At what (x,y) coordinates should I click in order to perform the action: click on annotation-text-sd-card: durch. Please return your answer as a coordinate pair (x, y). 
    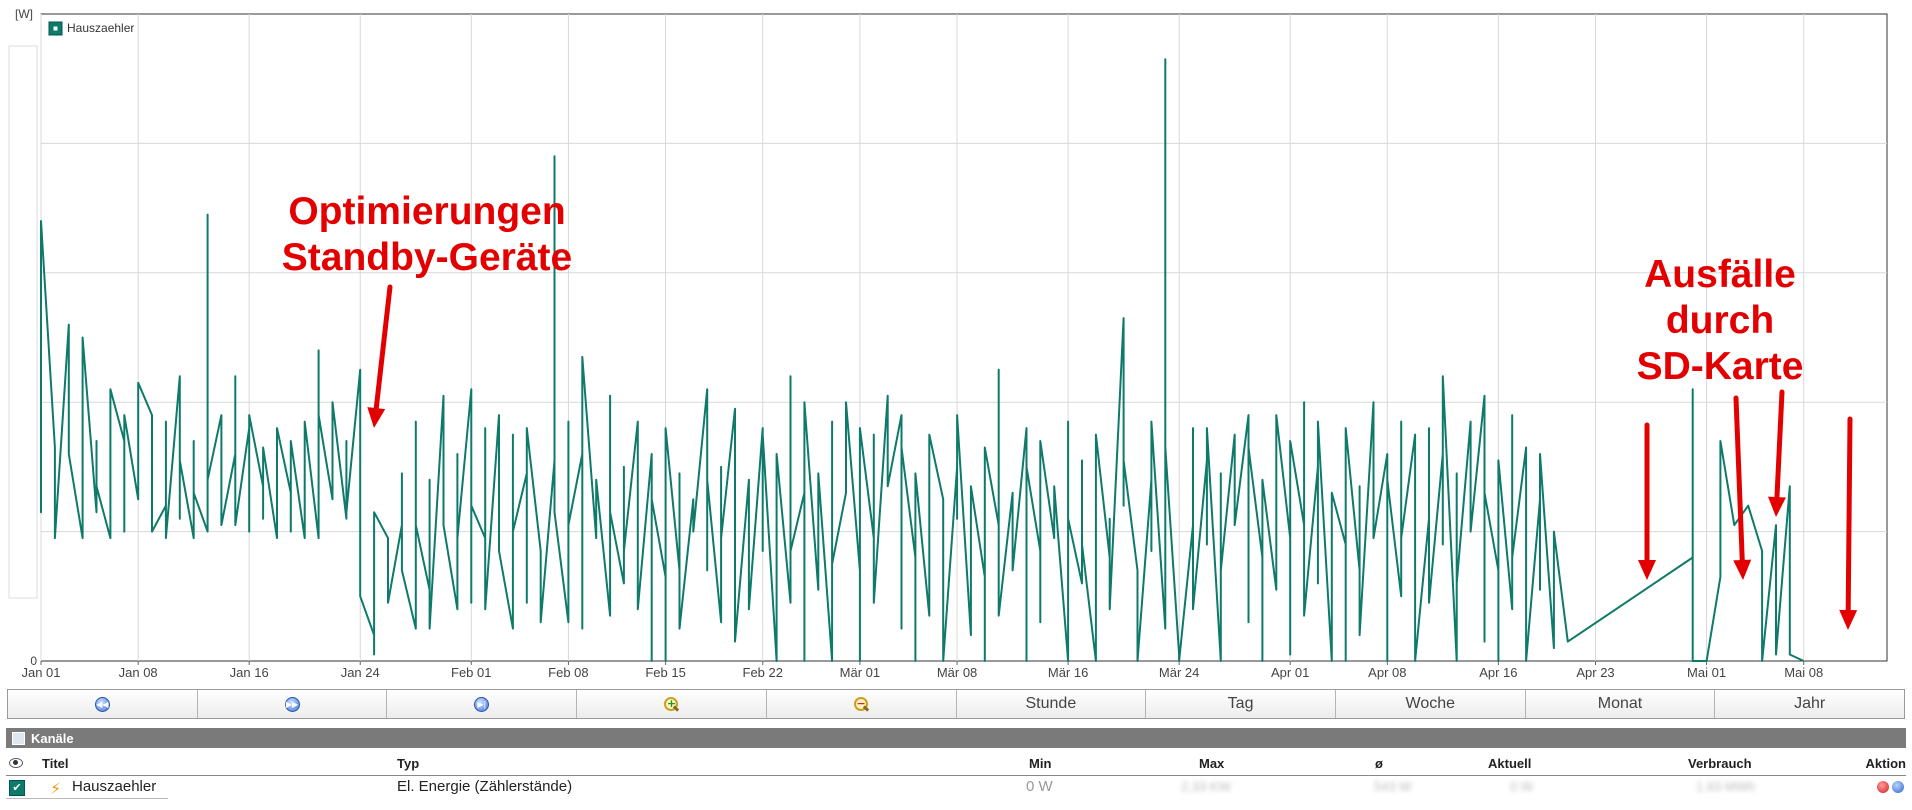
    Looking at the image, I should click on (1720, 320).